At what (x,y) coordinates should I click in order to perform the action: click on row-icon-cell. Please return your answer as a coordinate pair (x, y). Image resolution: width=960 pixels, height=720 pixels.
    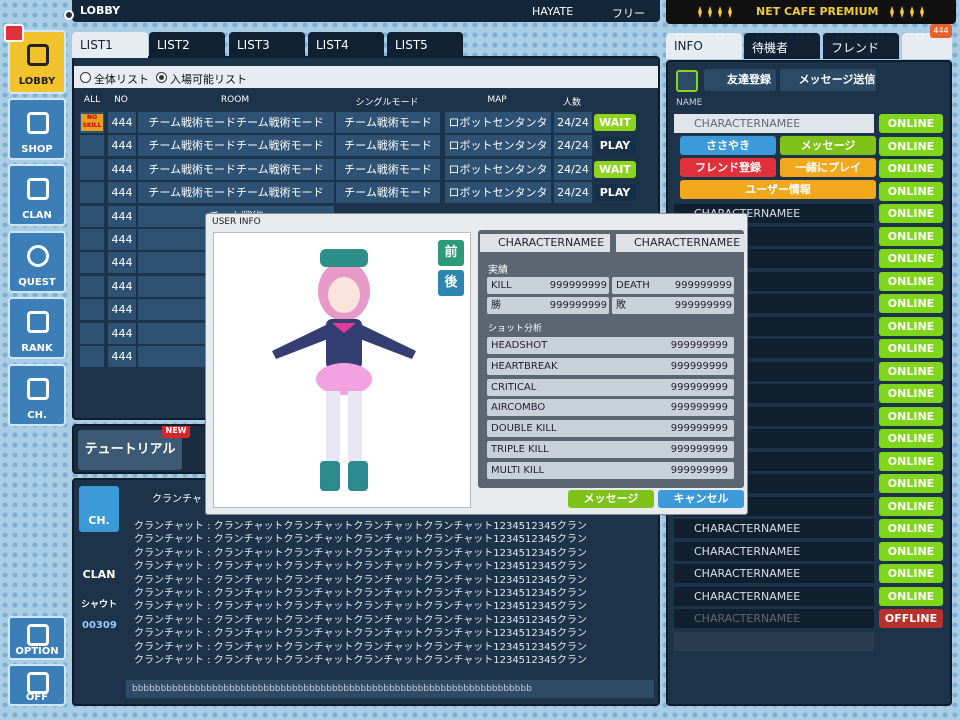
    Looking at the image, I should click on (92, 356).